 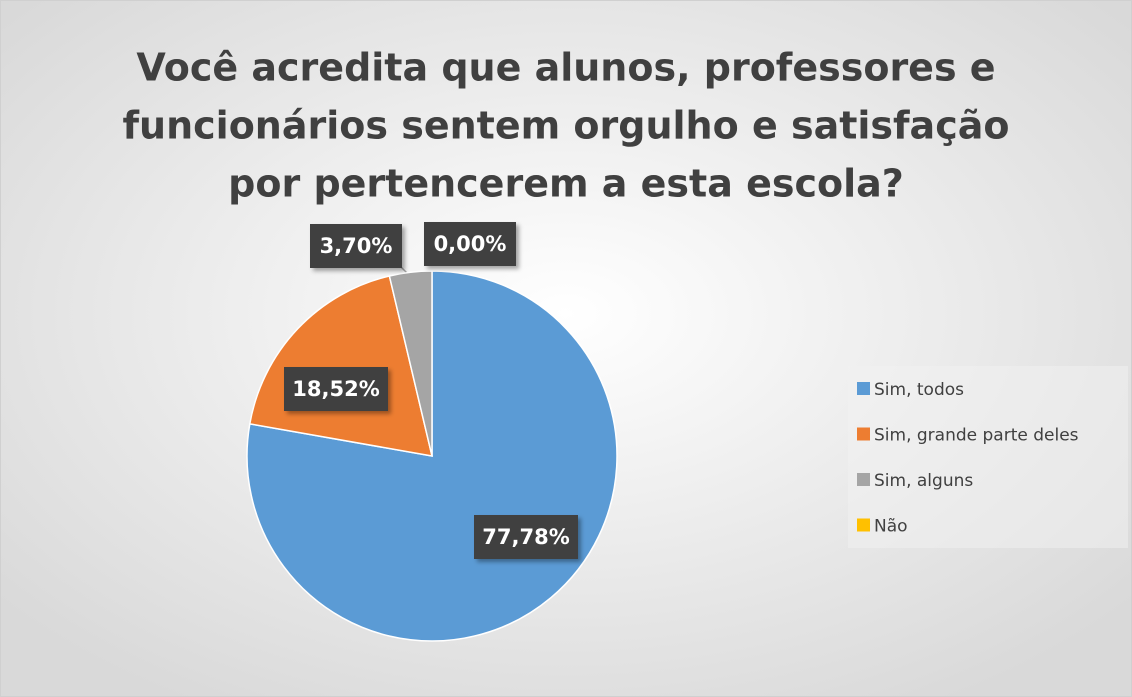 I want to click on chart-title: por pertencerem a esta escola?, so click(x=566, y=184).